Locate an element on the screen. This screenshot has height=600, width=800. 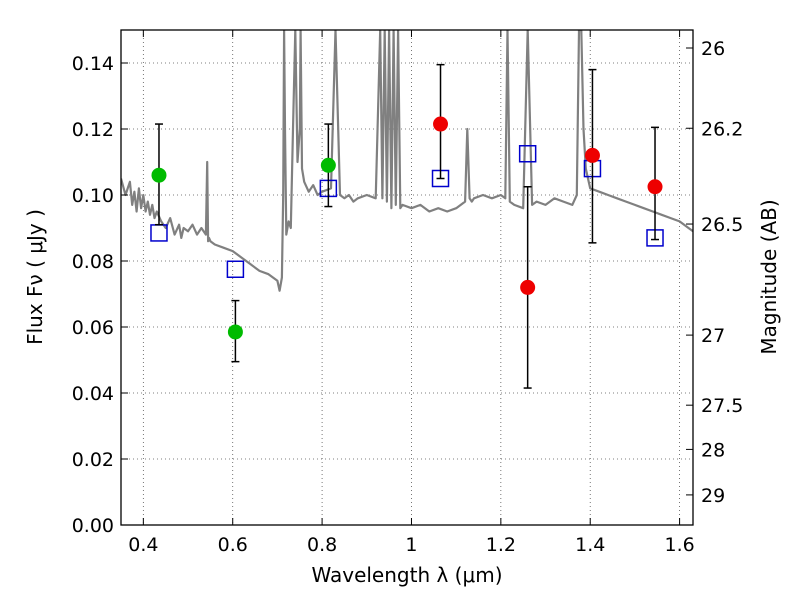
right-tick-label: 26.5 is located at coordinates (722, 225).